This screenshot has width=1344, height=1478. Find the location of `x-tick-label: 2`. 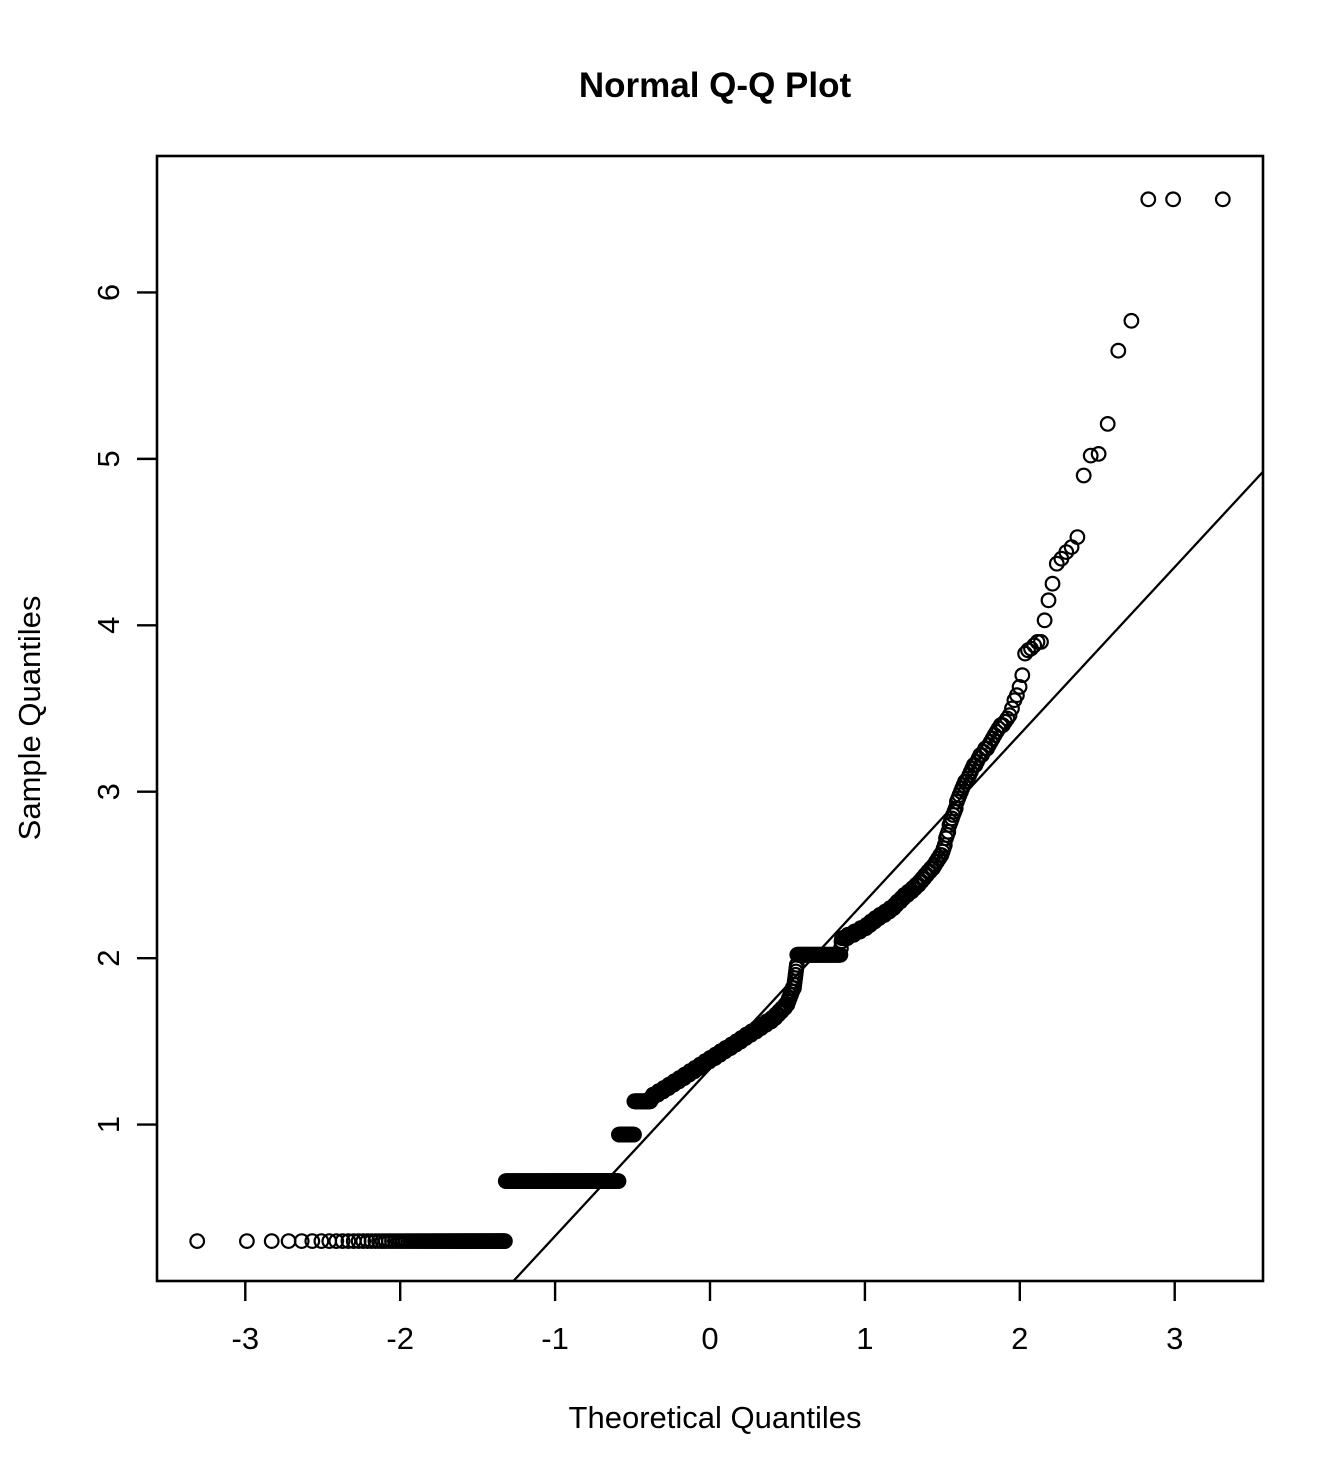

x-tick-label: 2 is located at coordinates (1019, 1338).